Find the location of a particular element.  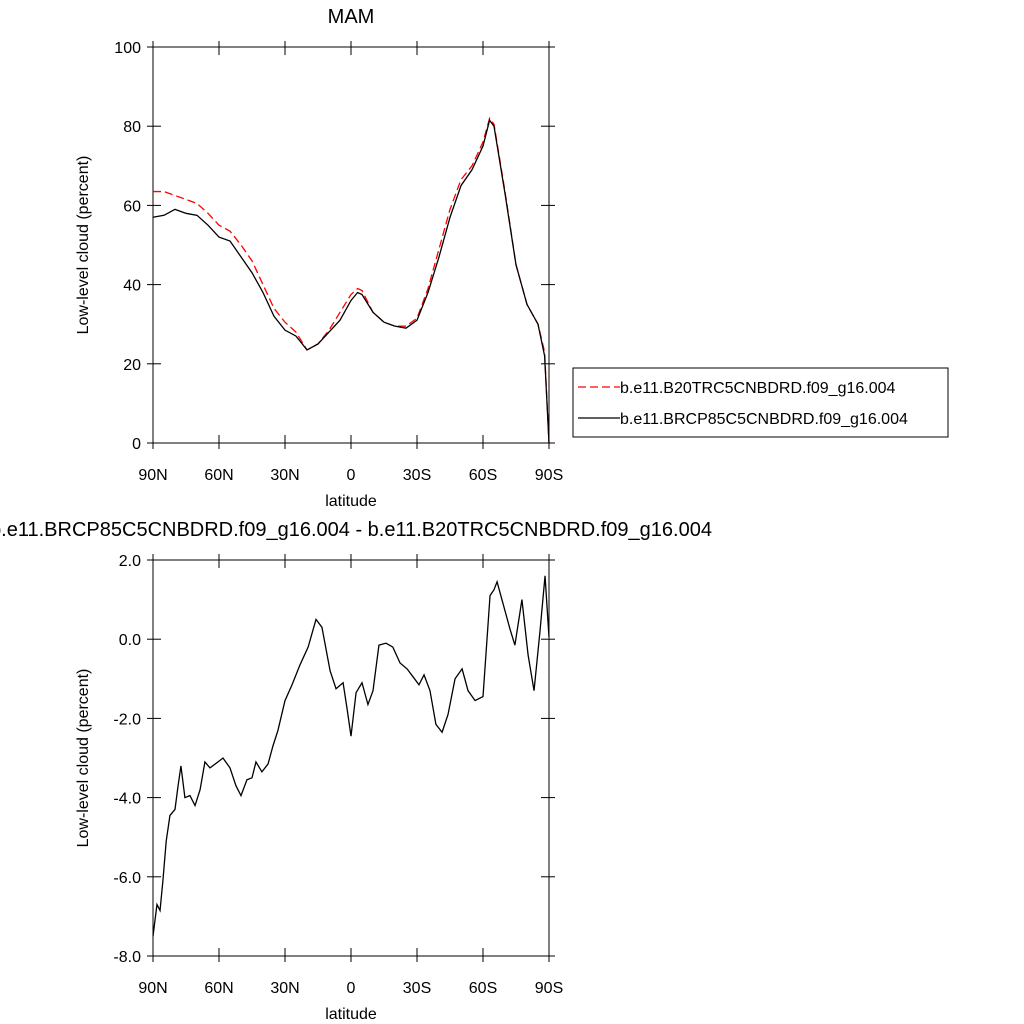

legend-label: b.e11.B20TRC5CNBDRD.f09_g16.004 is located at coordinates (758, 388).